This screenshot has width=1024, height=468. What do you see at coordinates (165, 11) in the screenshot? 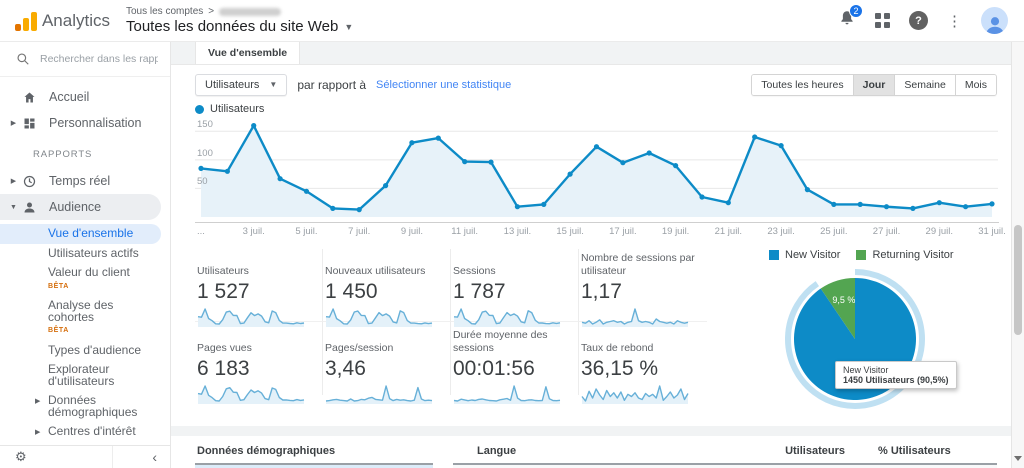
I see `breadcrumb-accounts: Tous les comptes` at bounding box center [165, 11].